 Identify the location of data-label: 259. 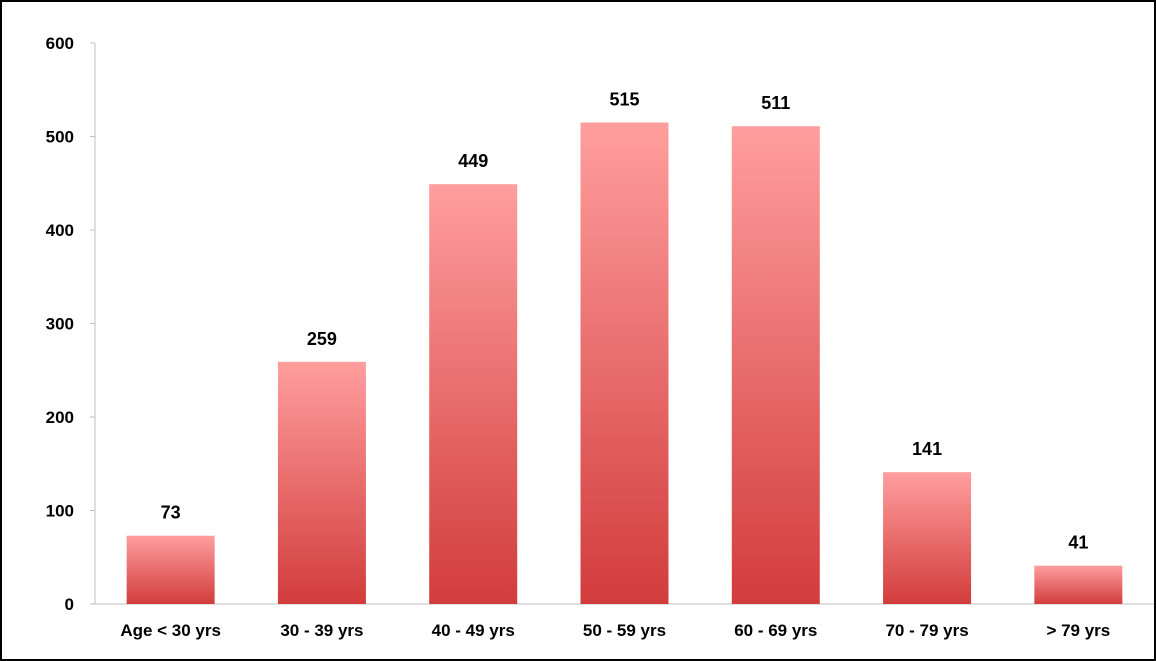
(322, 339).